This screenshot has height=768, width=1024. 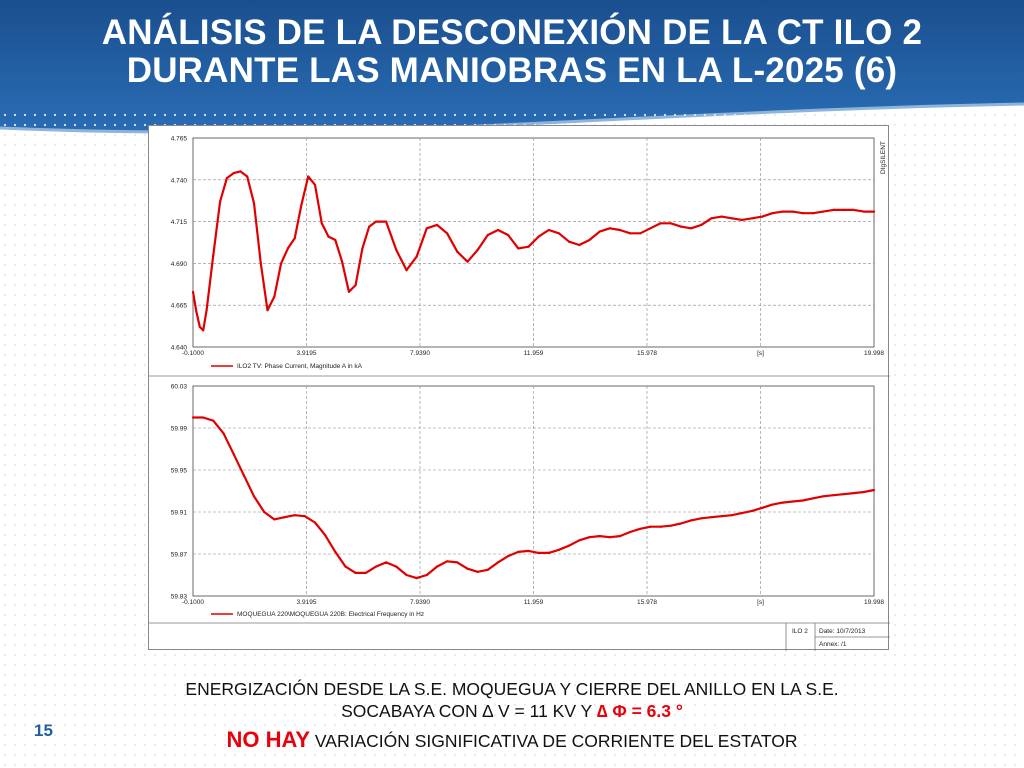 I want to click on plot-2-y-tick-label: 59.87, so click(x=179, y=555).